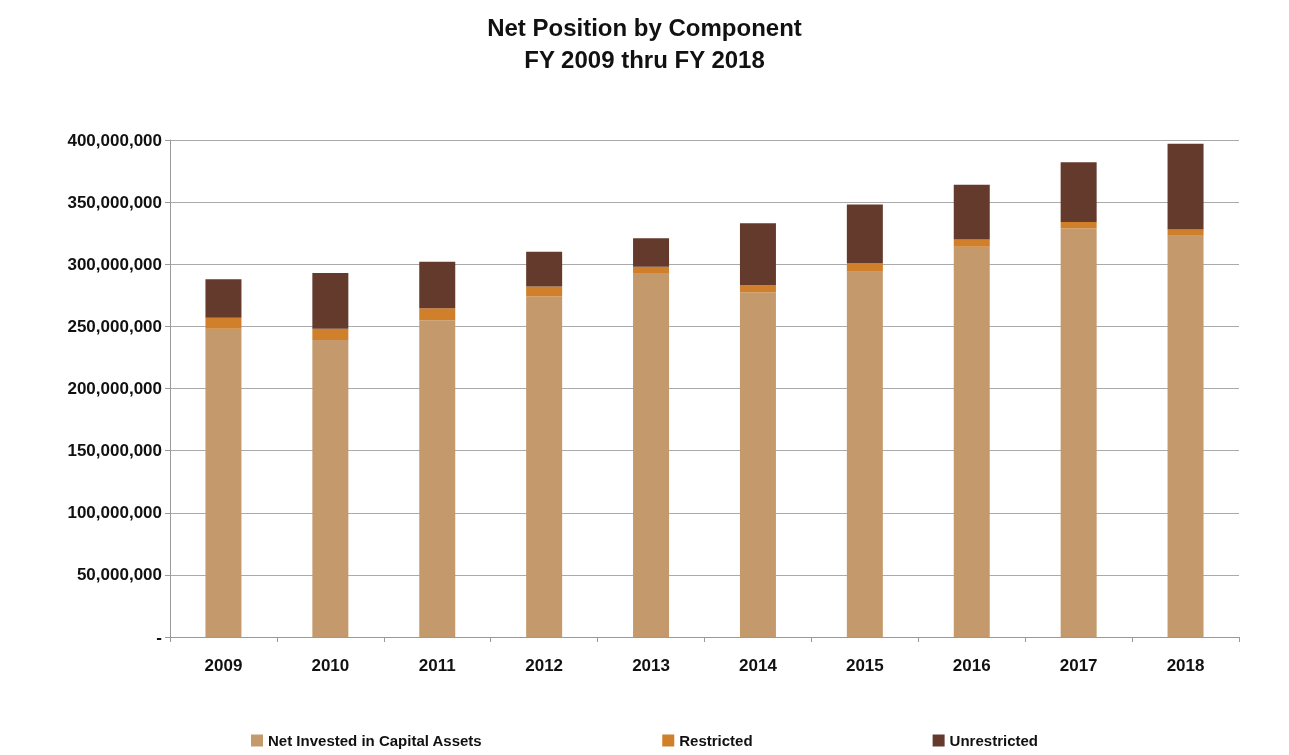 This screenshot has height=755, width=1289. What do you see at coordinates (651, 665) in the screenshot?
I see `x-tick-label: 2013` at bounding box center [651, 665].